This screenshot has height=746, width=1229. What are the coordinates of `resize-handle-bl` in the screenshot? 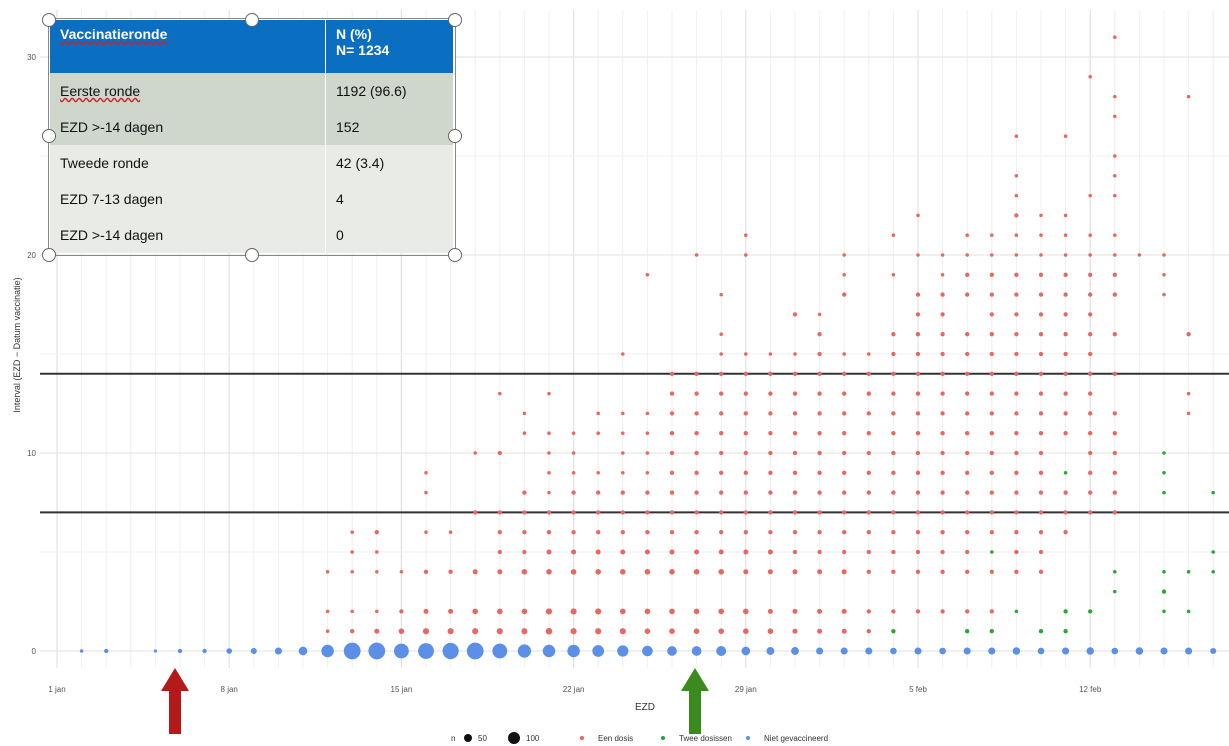 It's located at (49, 255).